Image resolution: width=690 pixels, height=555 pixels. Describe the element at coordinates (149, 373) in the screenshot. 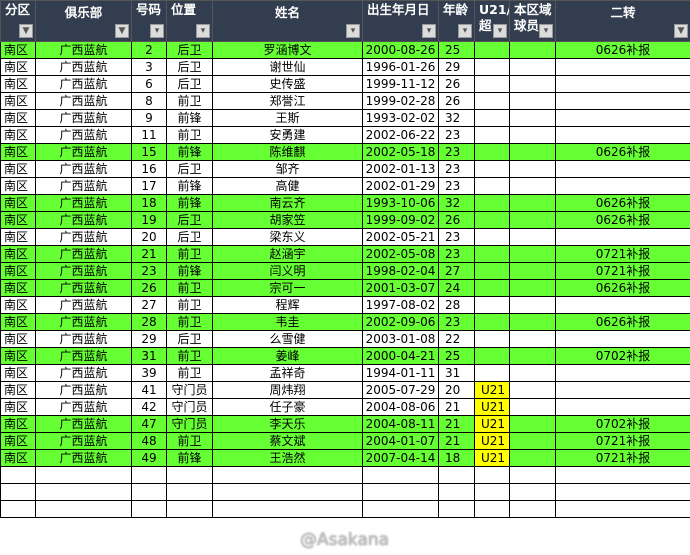

I see `cell-num: 39` at that location.